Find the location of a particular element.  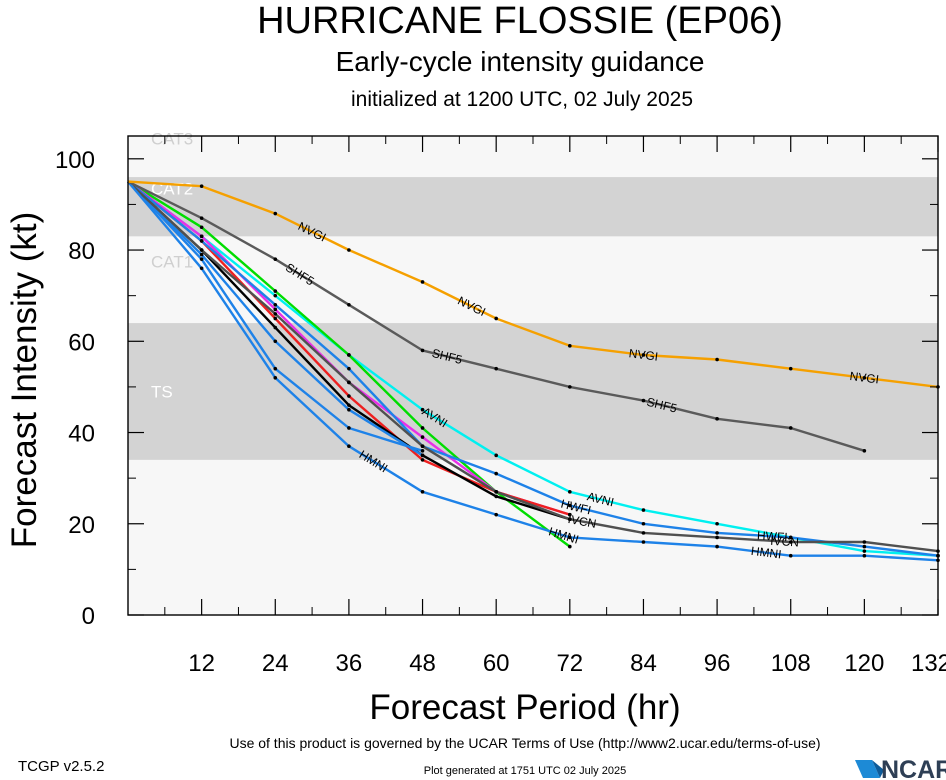

y-tick-label: 0 is located at coordinates (88, 616).